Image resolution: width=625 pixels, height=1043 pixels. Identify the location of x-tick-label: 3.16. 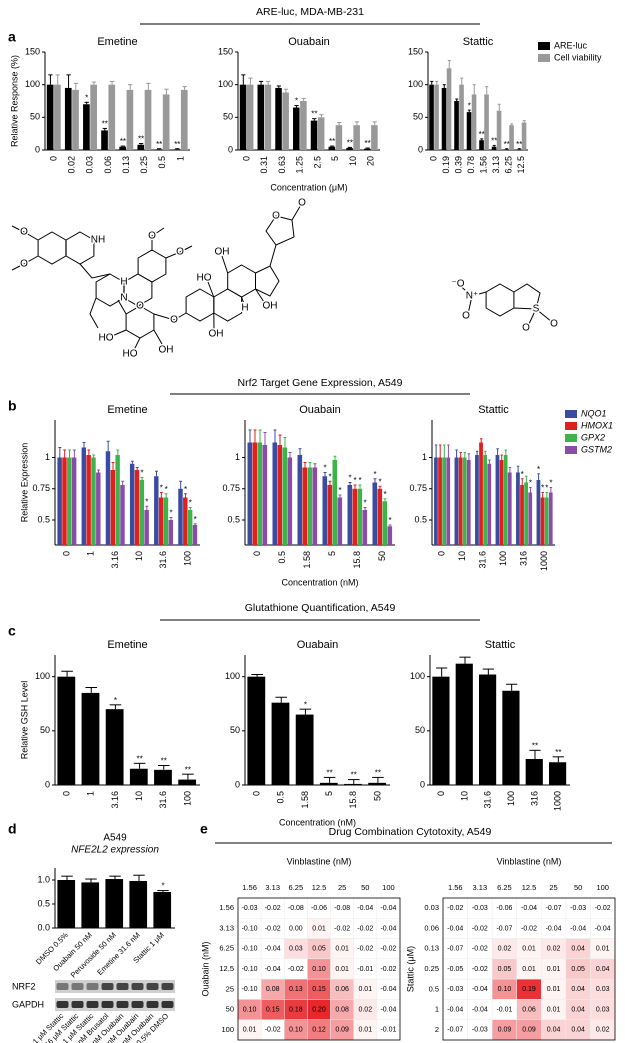
(115, 800).